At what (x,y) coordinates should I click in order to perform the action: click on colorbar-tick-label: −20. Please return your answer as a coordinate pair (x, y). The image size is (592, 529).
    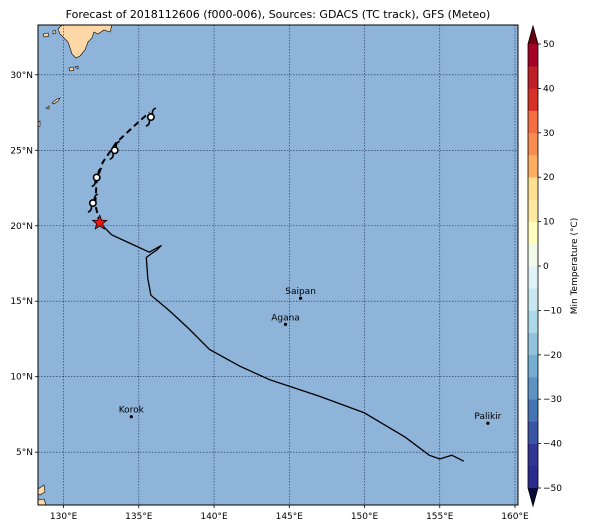
    Looking at the image, I should click on (552, 356).